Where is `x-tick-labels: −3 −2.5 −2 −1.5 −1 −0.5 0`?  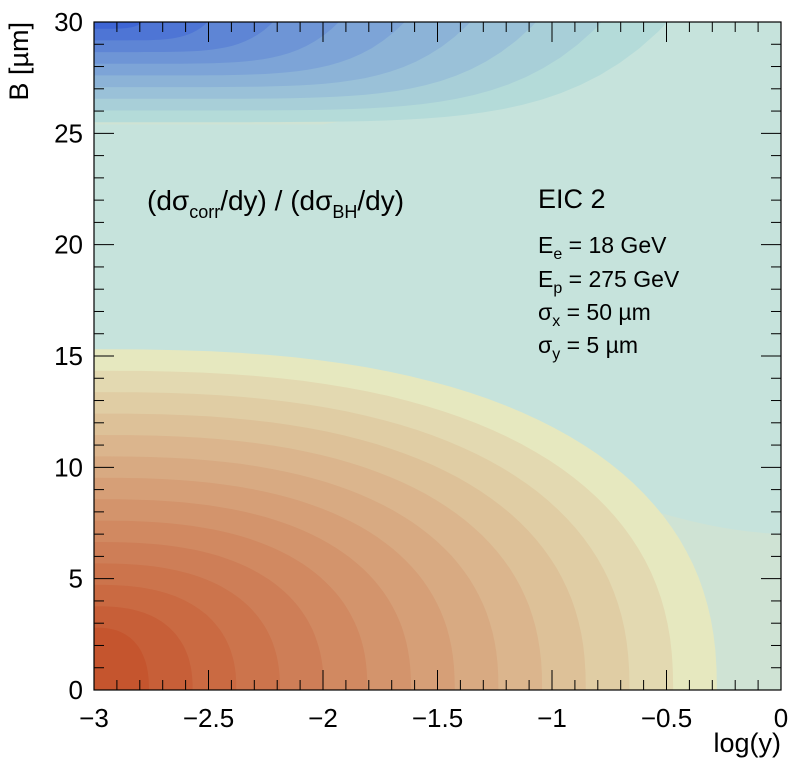
x-tick-labels: −3 −2.5 −2 −1.5 −1 −0.5 0 is located at coordinates (433, 718).